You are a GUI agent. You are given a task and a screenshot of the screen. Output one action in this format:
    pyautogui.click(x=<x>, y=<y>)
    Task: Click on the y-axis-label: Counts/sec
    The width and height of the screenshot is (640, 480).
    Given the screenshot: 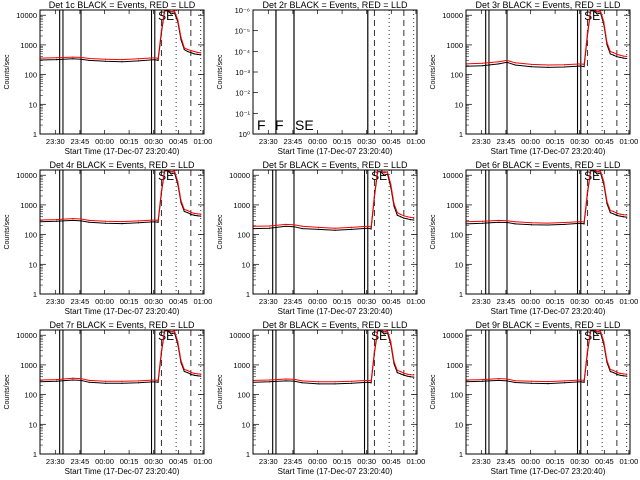 What is the action you would take?
    pyautogui.click(x=433, y=232)
    